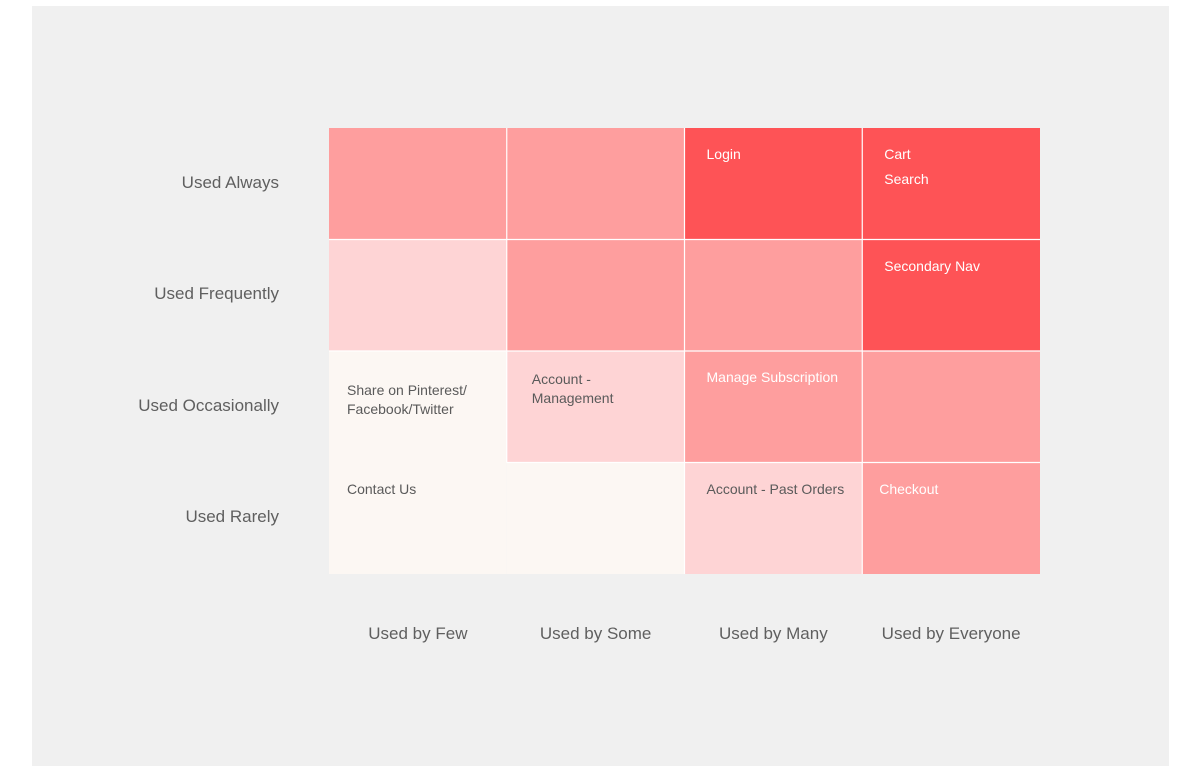 The width and height of the screenshot is (1200, 768). I want to click on row-label-used-rarely: Used Rarely, so click(232, 517).